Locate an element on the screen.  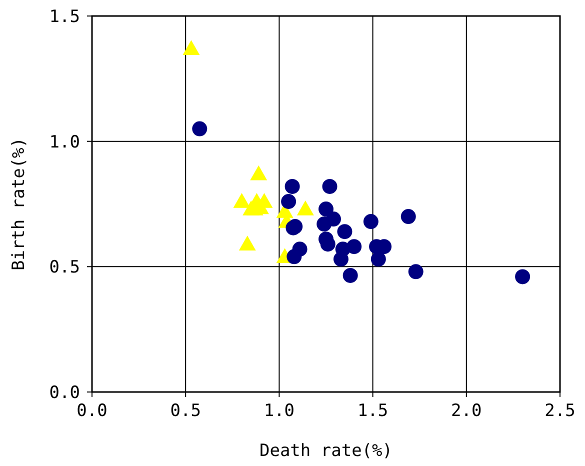
y-tick-label: 0.5 is located at coordinates (64, 268).